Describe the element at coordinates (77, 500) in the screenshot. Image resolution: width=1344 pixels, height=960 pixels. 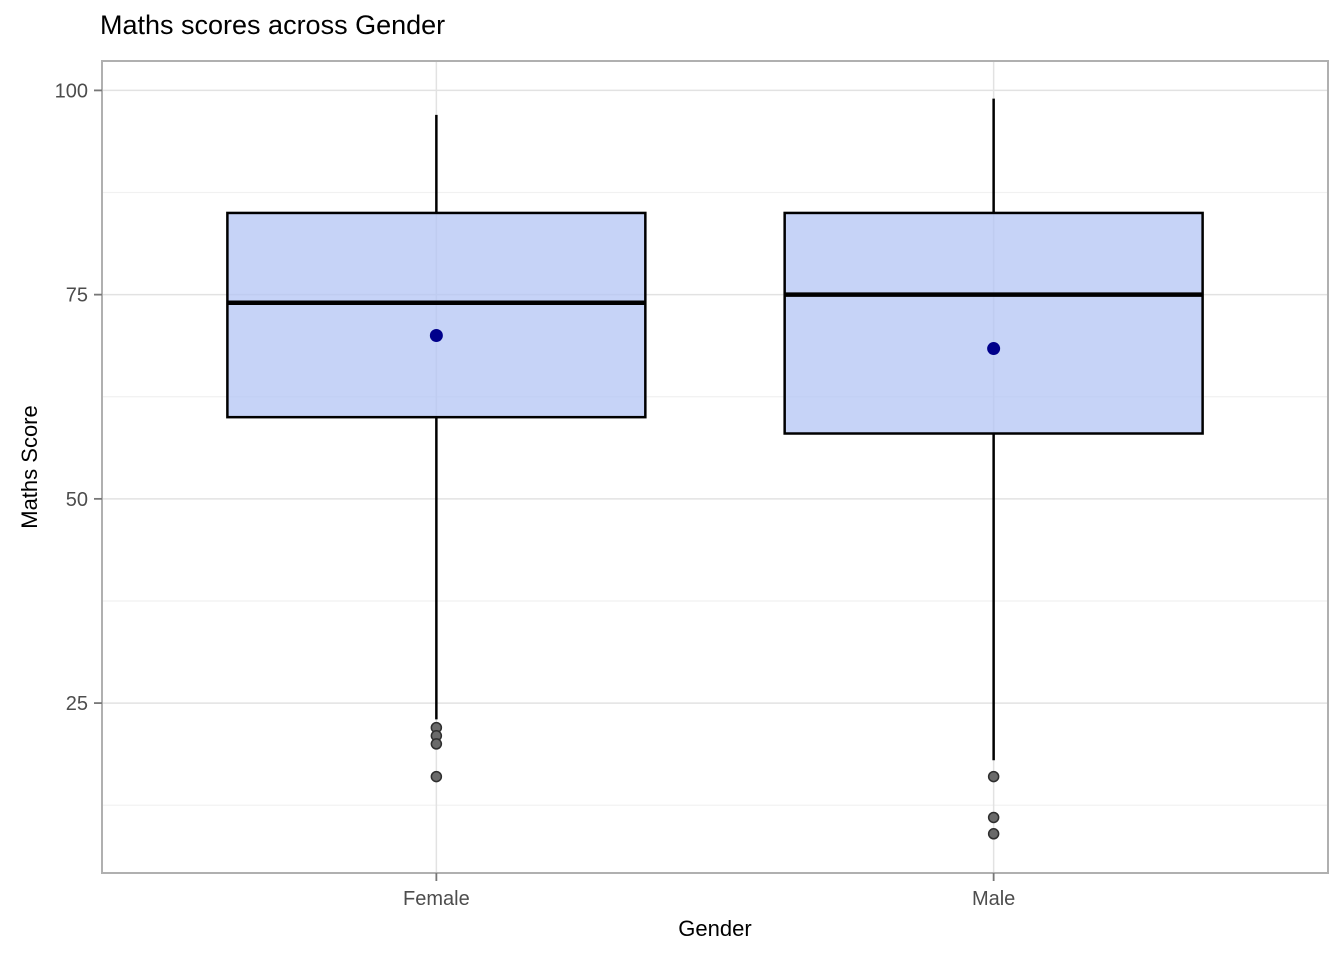
I see `y-tick-label: 50` at that location.